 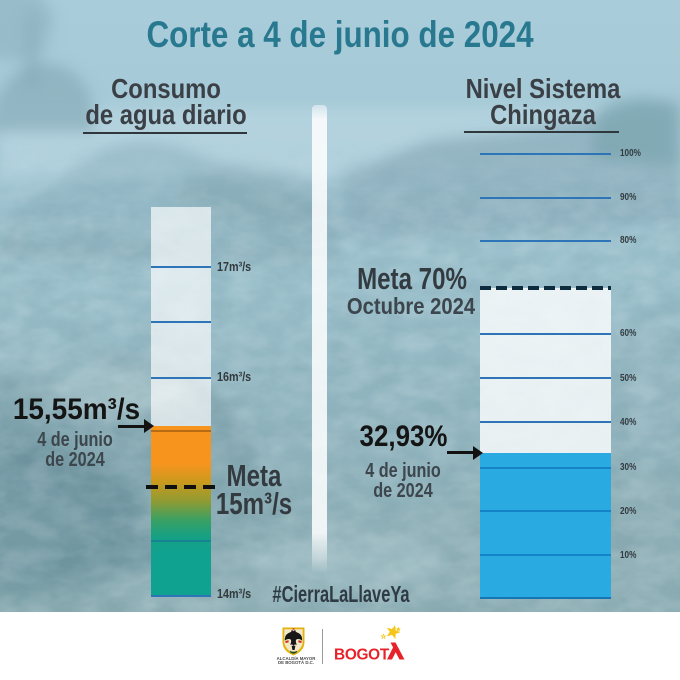 I want to click on svg-text: BOGOT, so click(x=362, y=655).